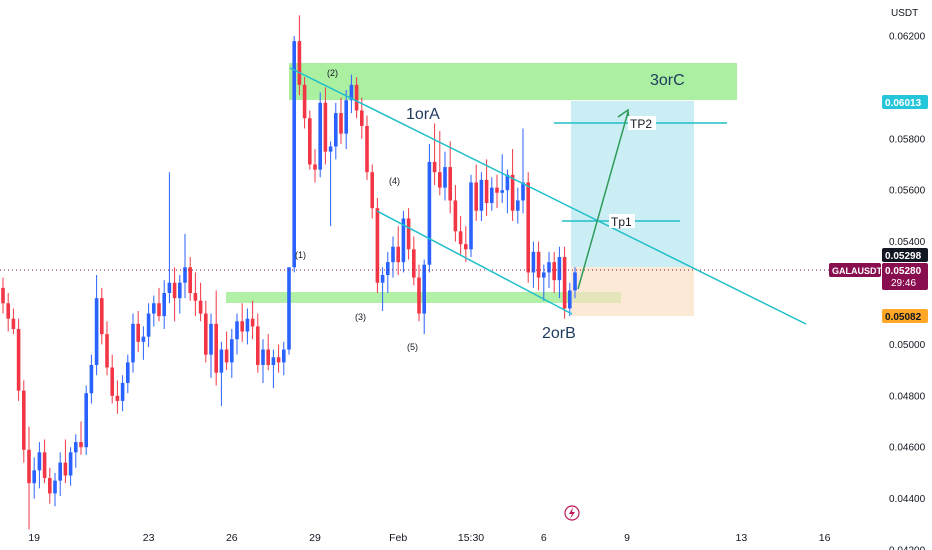  I want to click on wave-1-label: (1), so click(300, 255).